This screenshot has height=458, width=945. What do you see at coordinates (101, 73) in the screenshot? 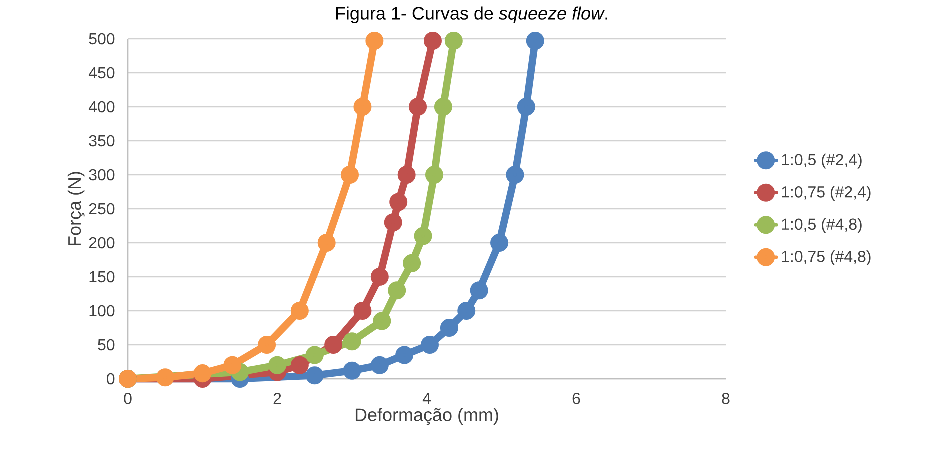
I see `y-tick-label: 450` at bounding box center [101, 73].